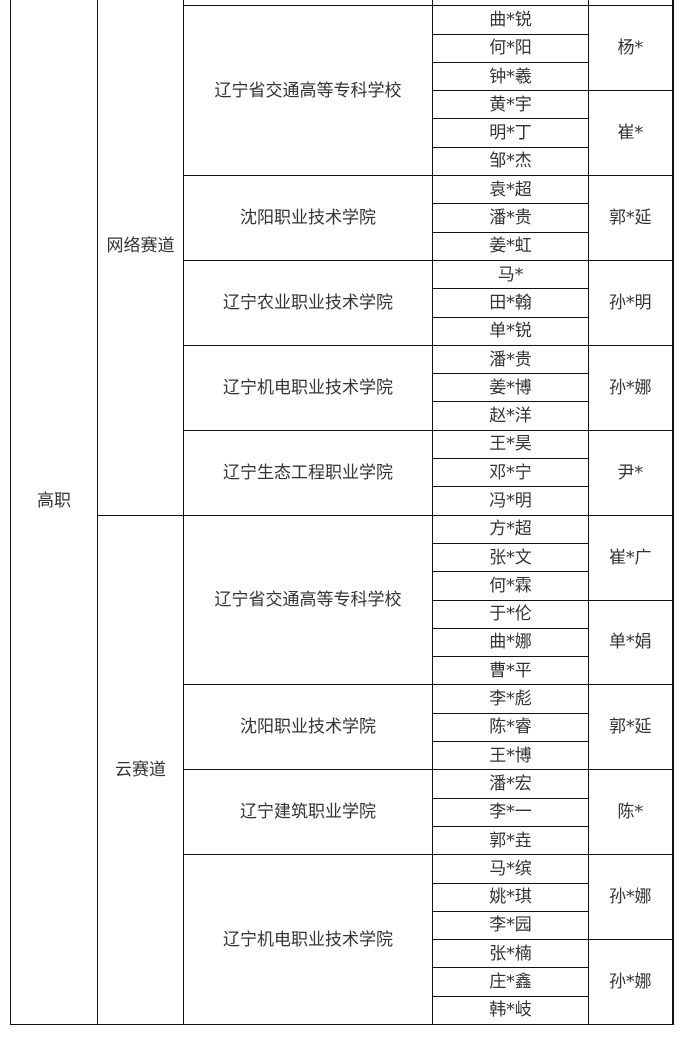 The image size is (685, 1053). I want to click on table-row: 曲*娜, so click(342, 642).